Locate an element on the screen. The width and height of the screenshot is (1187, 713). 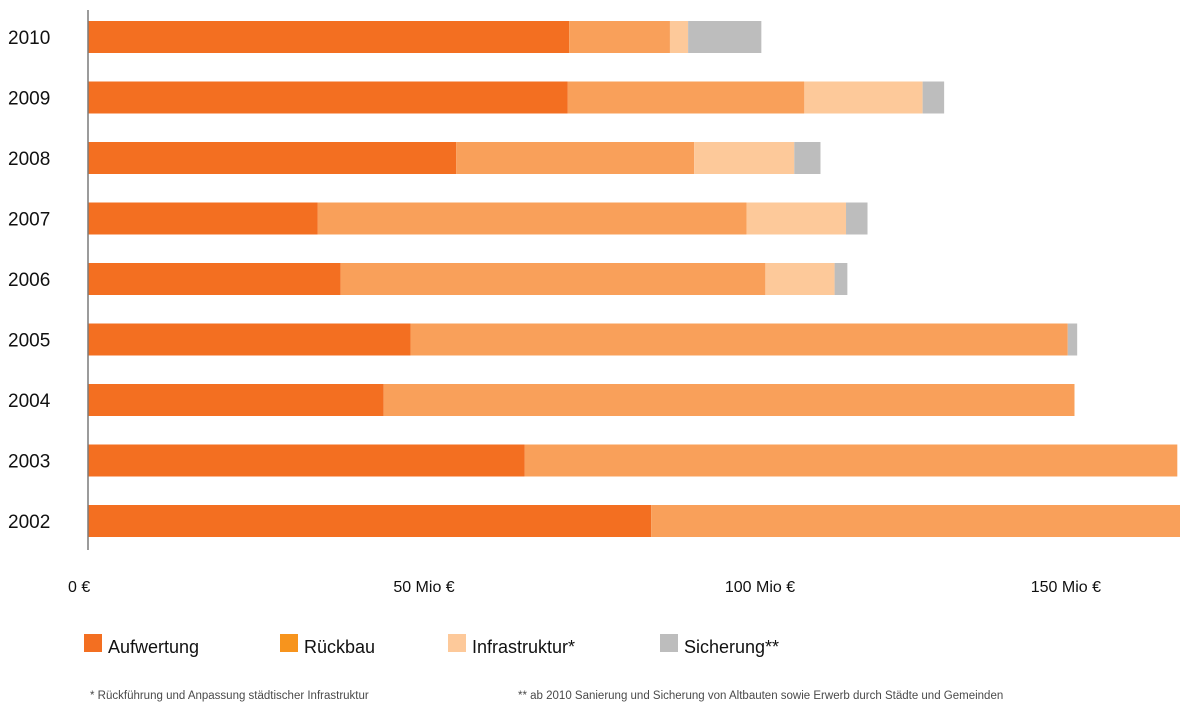
bar-2008-sicherung is located at coordinates (807, 158).